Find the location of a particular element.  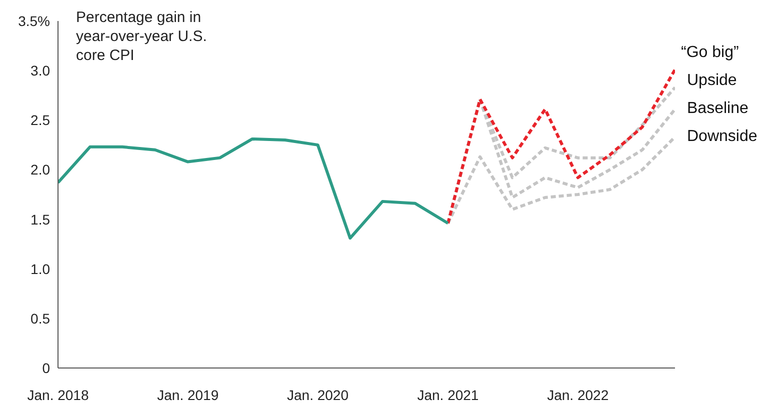

series-label: “Go big” is located at coordinates (710, 53).